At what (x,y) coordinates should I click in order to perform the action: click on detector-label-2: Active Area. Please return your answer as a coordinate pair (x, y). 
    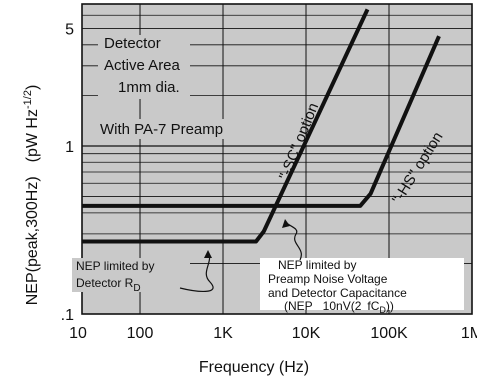
    Looking at the image, I should click on (142, 65).